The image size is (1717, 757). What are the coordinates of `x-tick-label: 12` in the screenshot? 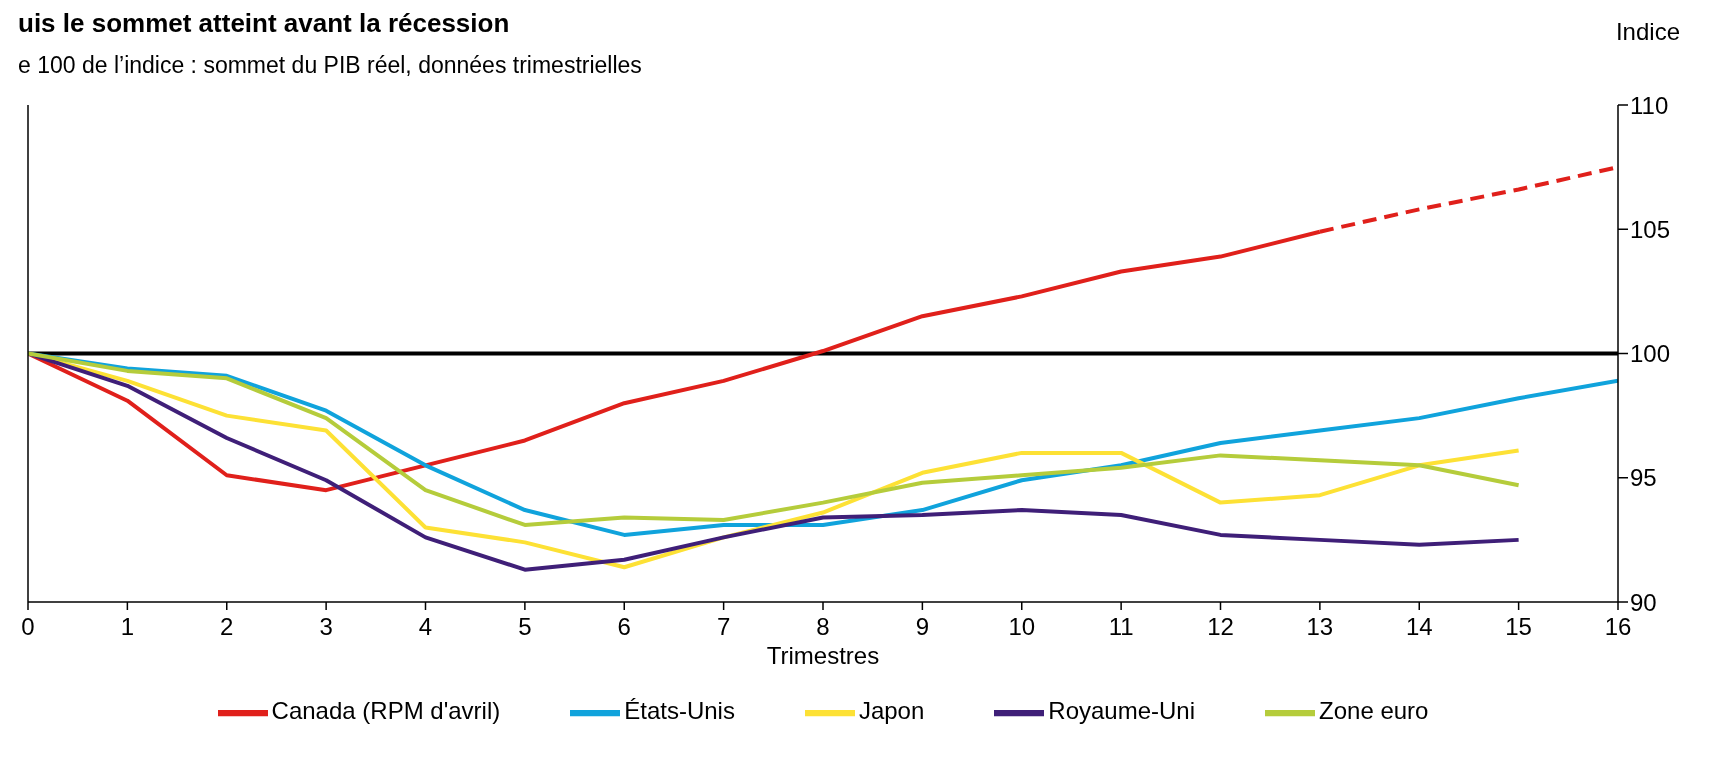 It's located at (1220, 627).